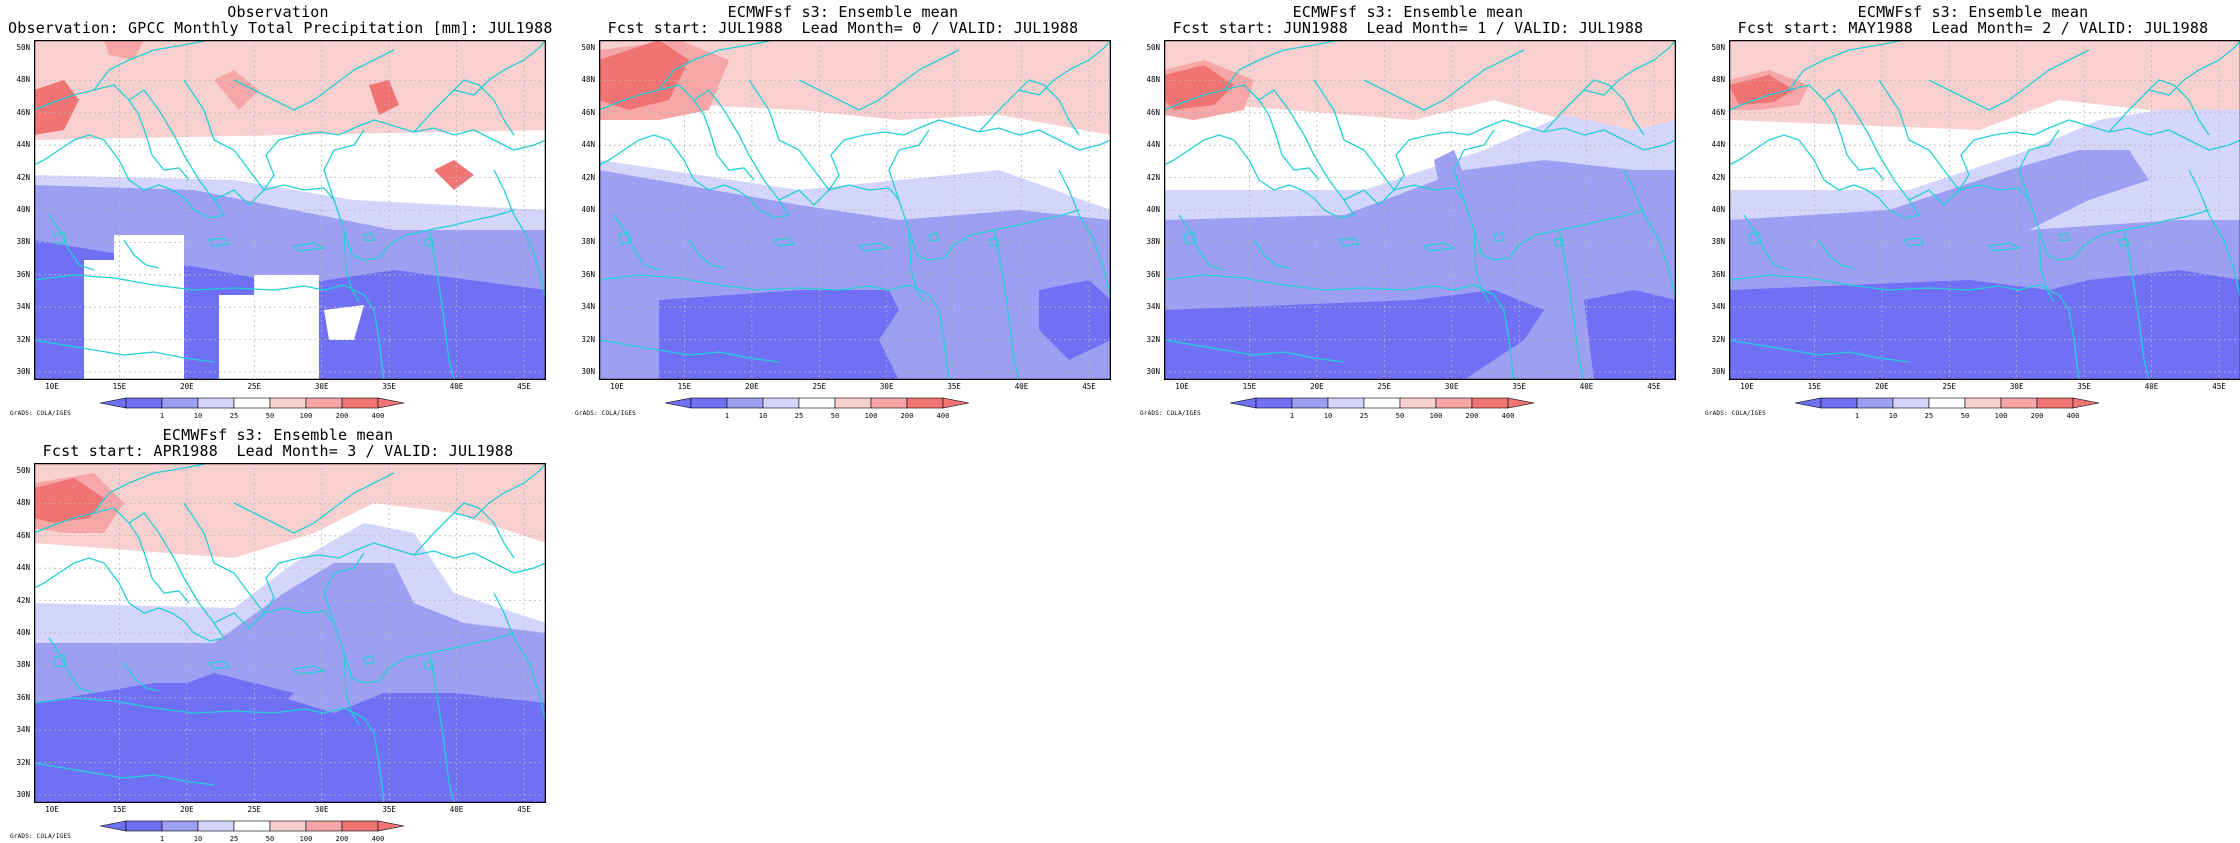  What do you see at coordinates (198, 839) in the screenshot?
I see `colorbar-label: 10` at bounding box center [198, 839].